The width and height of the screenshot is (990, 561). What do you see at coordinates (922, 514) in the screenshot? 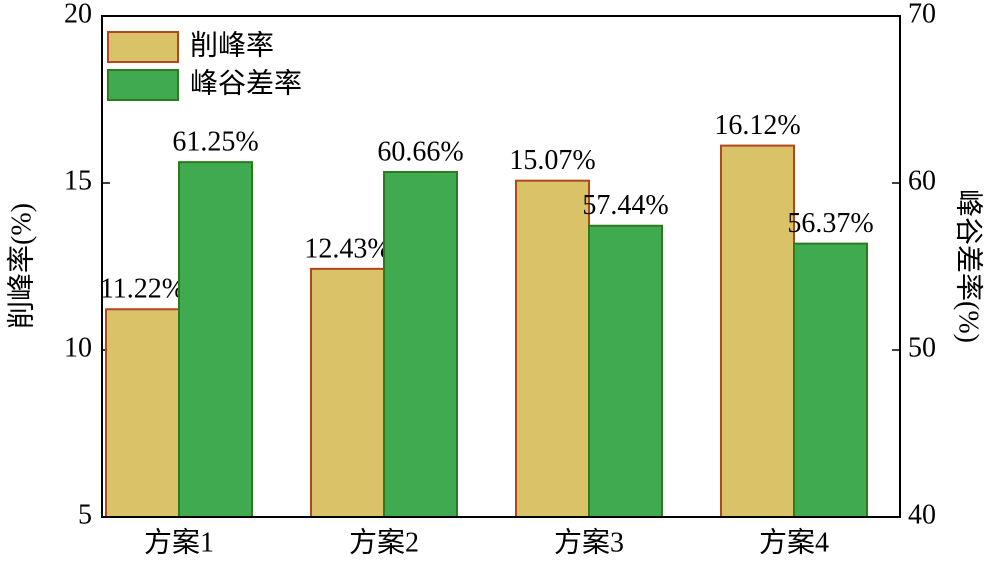
I see `y2-tick-label: 40` at bounding box center [922, 514].